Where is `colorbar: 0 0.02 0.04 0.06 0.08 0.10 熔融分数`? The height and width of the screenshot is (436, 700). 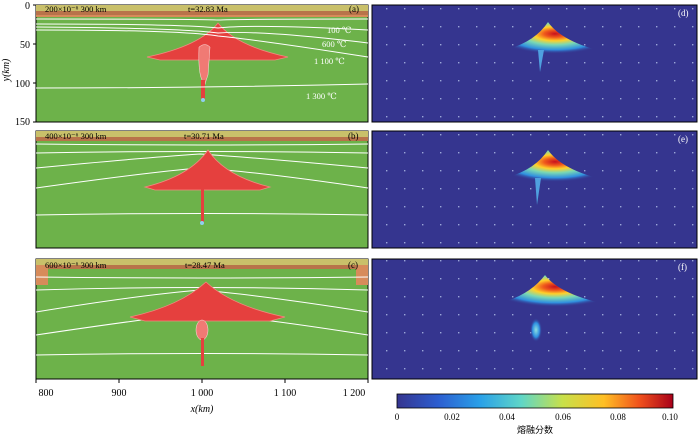
colorbar: 0 0.02 0.04 0.06 0.08 0.10 熔融分数 is located at coordinates (536, 414).